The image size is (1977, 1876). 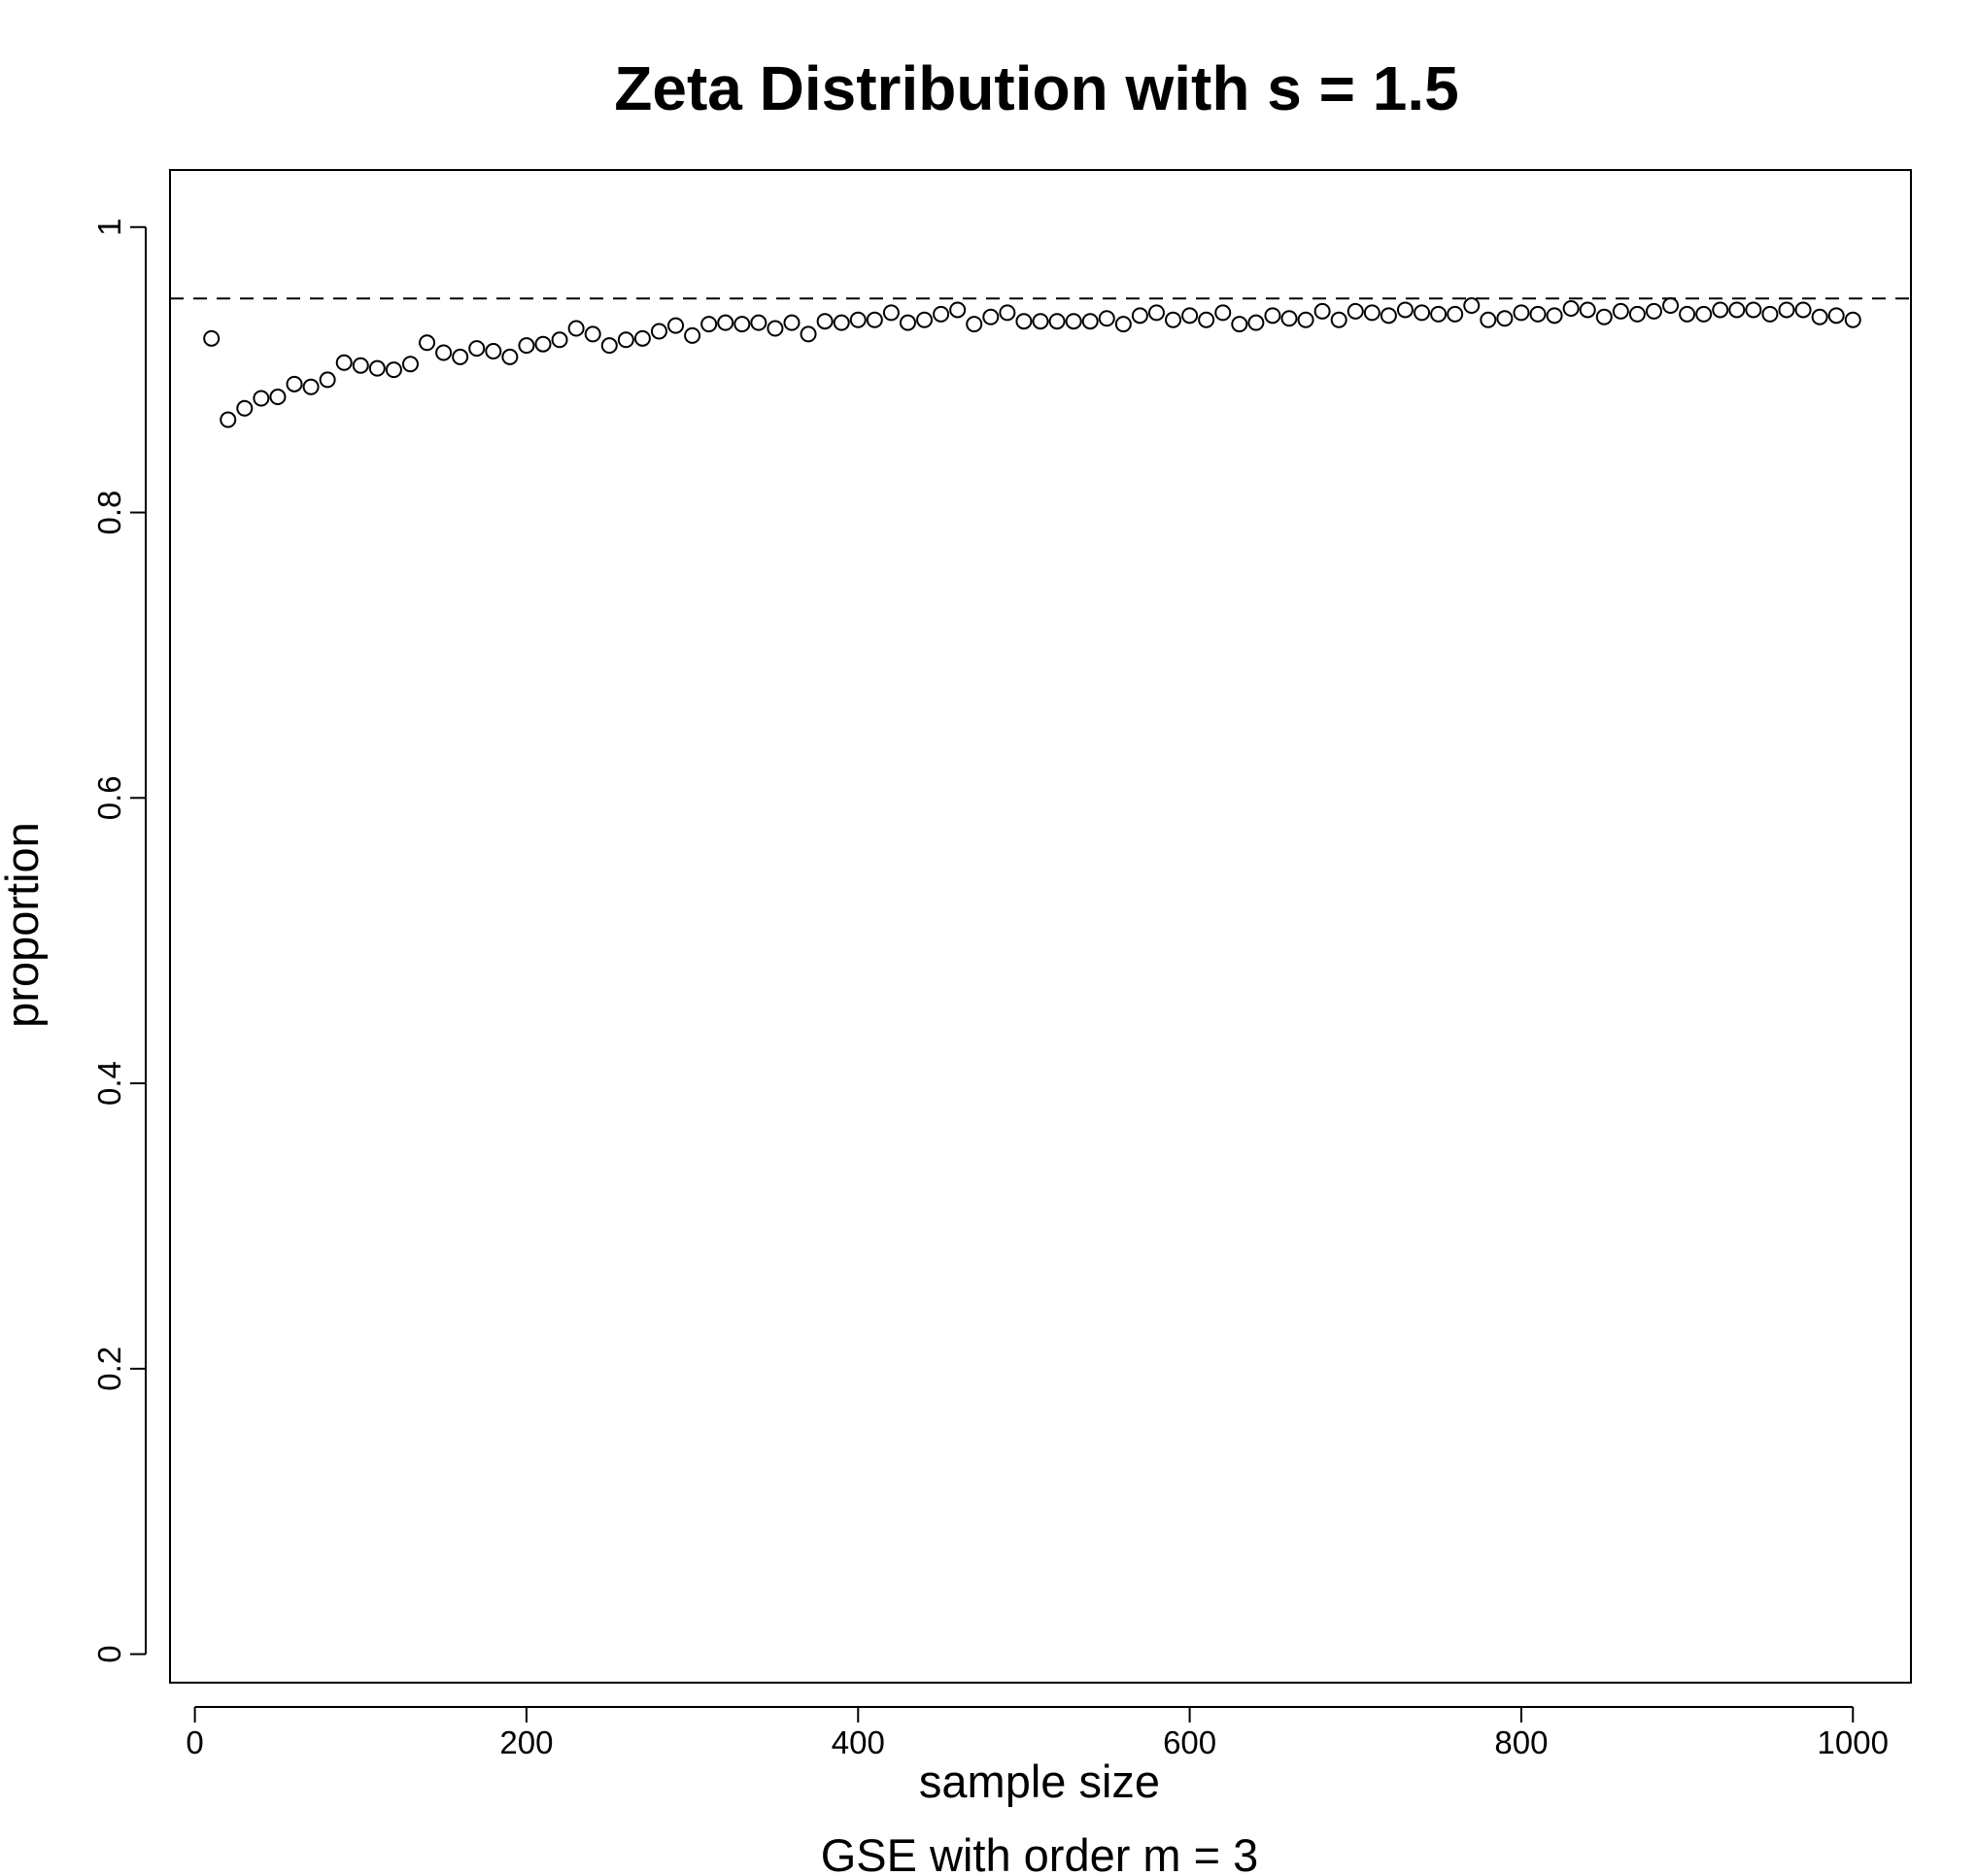 I want to click on x-tick-label: 200, so click(x=526, y=1742).